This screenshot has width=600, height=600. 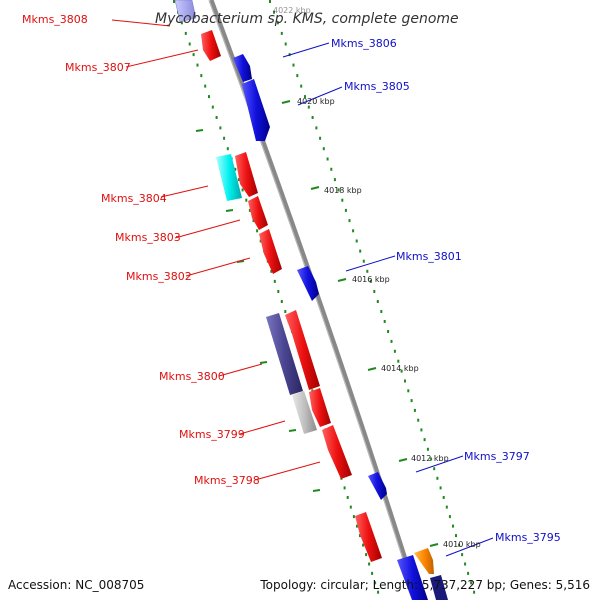 I want to click on gene-block-red-c, so click(x=320, y=407).